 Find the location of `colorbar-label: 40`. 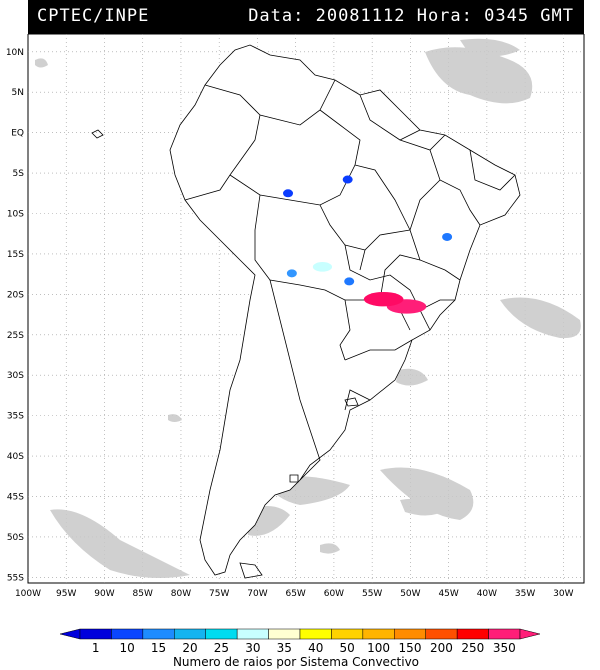

colorbar-label: 40 is located at coordinates (315, 648).